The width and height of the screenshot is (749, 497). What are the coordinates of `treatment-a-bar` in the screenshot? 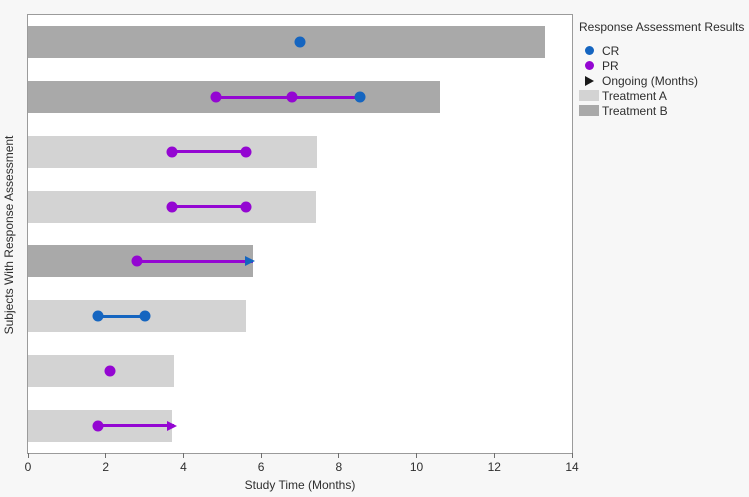 It's located at (101, 370).